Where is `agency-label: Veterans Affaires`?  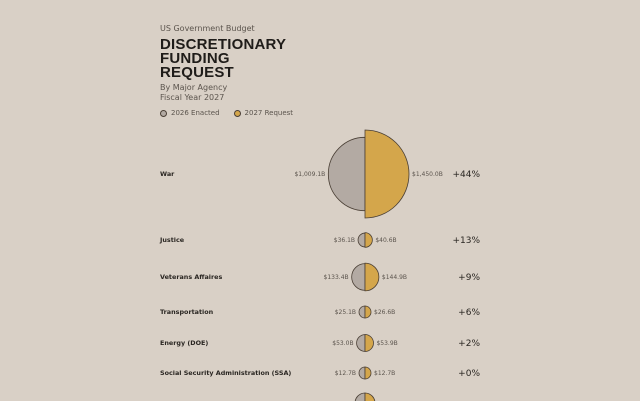 agency-label: Veterans Affaires is located at coordinates (191, 277).